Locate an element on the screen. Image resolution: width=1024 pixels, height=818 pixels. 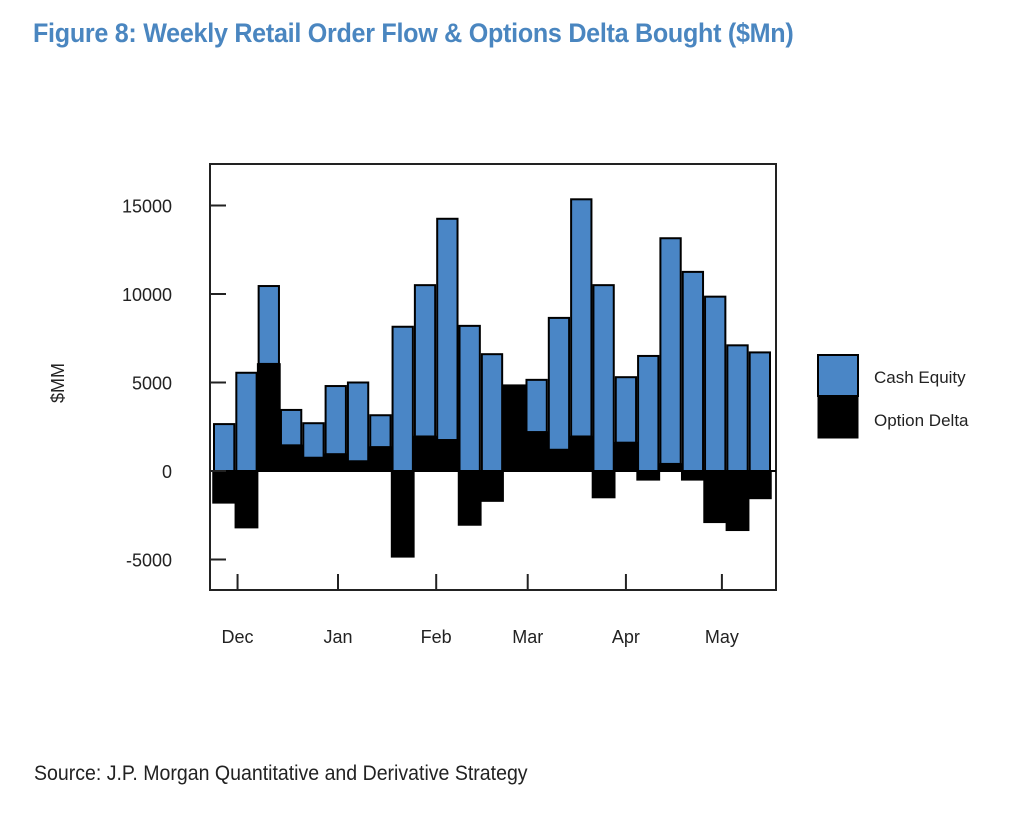
x-tick-label: Jan is located at coordinates (337, 637).